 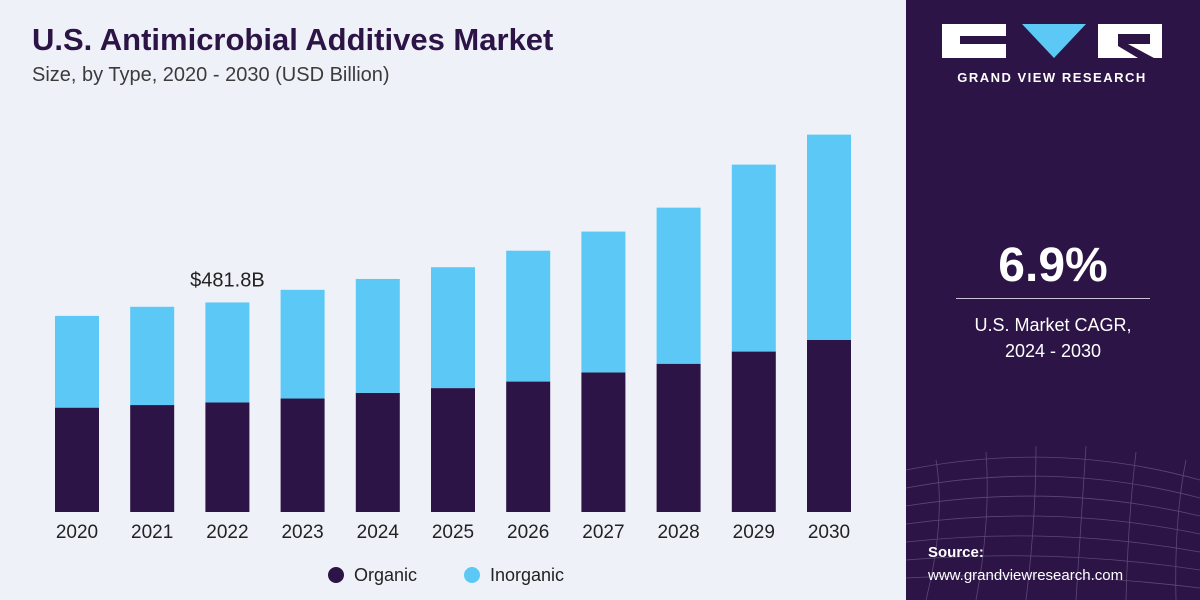 I want to click on cagr-value: 6.9%, so click(x=1053, y=265).